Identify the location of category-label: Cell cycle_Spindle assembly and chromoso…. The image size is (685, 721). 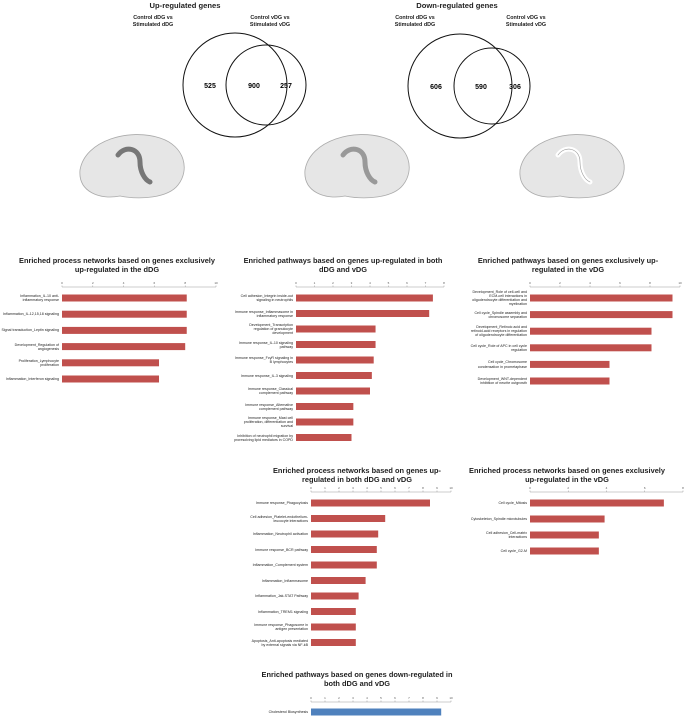
(500, 314).